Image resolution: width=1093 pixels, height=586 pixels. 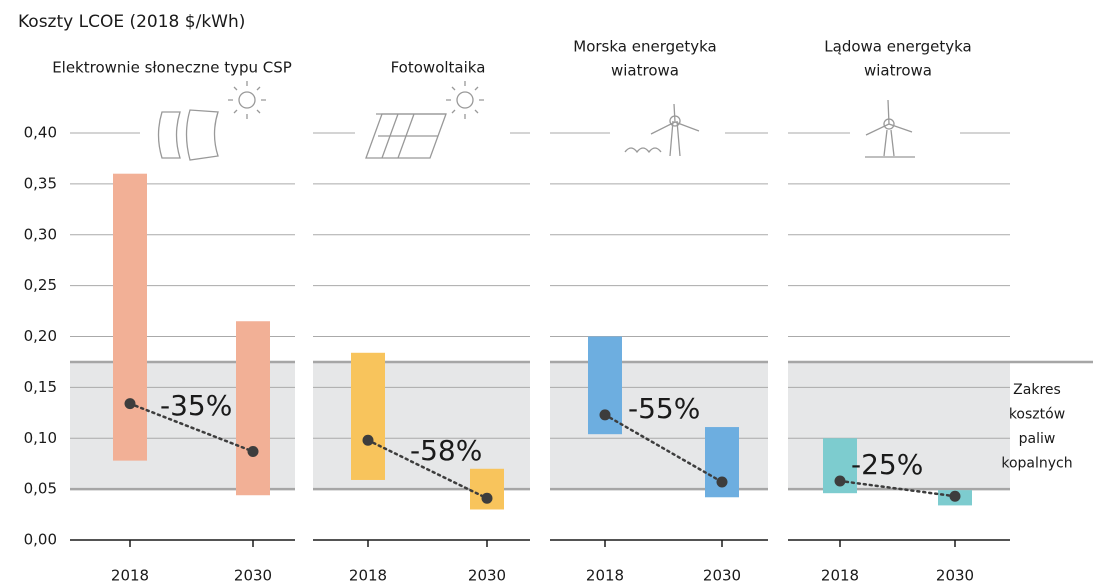 I want to click on panel-title: Lądowa energetyka, so click(x=897, y=47).